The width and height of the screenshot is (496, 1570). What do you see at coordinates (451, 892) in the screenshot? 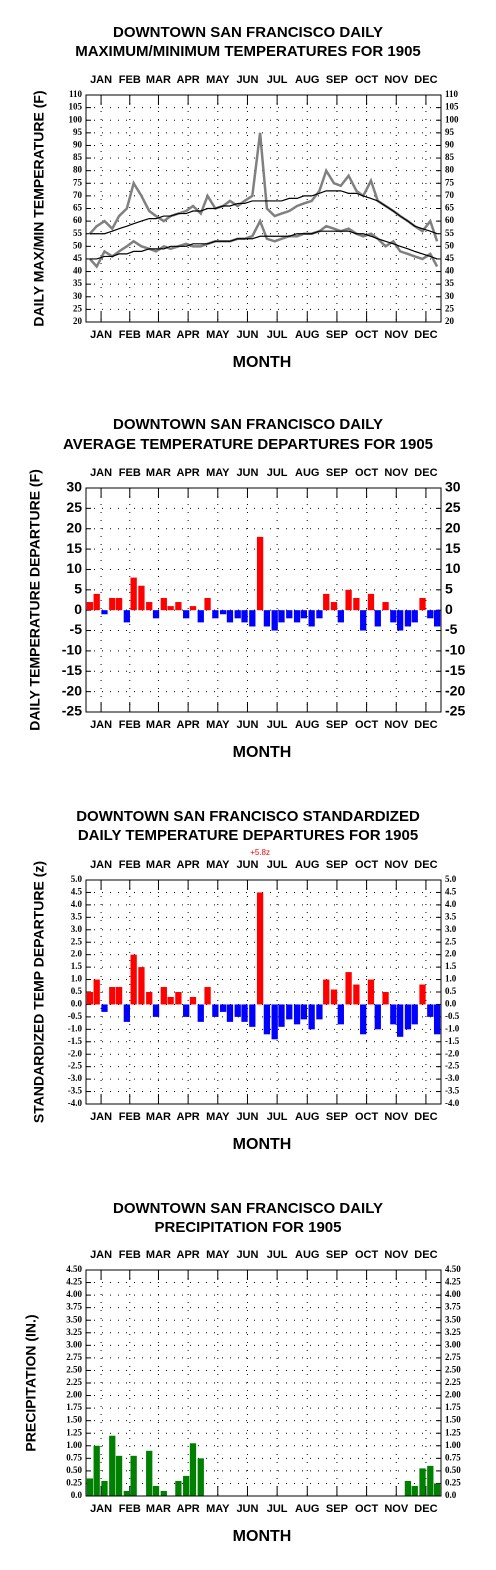
I see `y-tick-label: 4.5` at bounding box center [451, 892].